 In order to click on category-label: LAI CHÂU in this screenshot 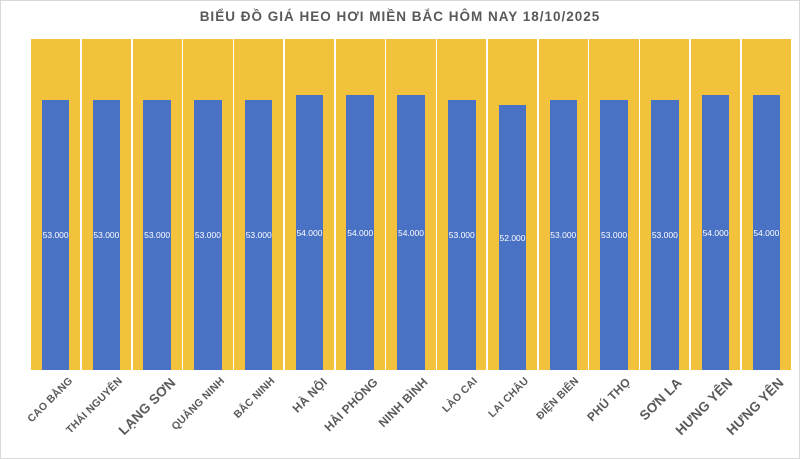, I will do `click(508, 398)`.